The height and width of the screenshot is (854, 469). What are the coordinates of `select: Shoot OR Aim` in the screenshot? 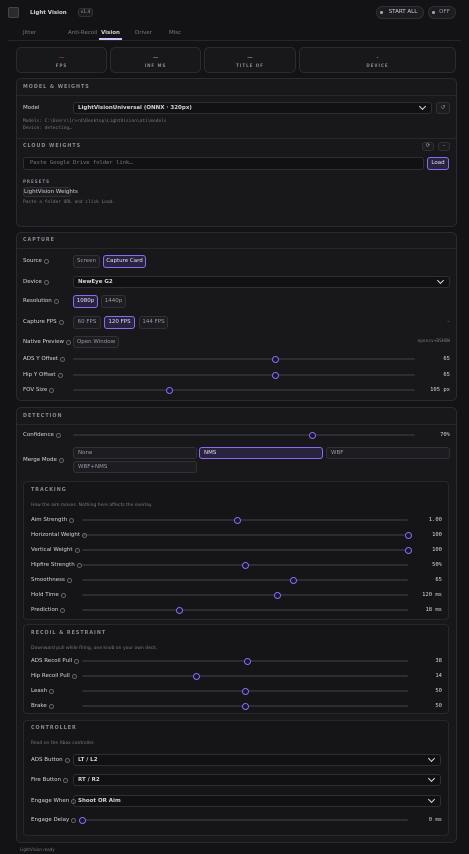 It's located at (257, 801).